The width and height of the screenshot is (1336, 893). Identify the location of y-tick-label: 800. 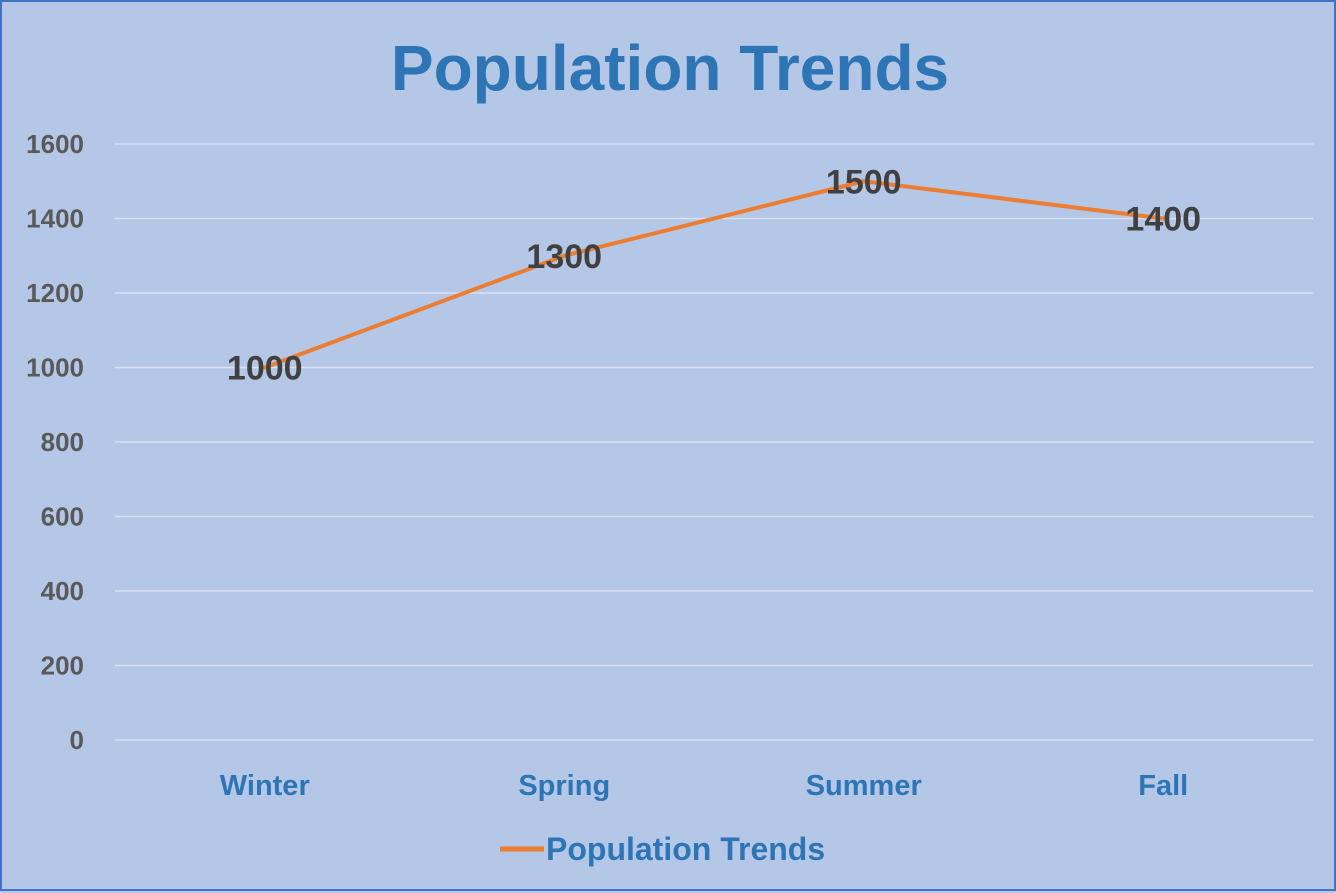
(62, 442).